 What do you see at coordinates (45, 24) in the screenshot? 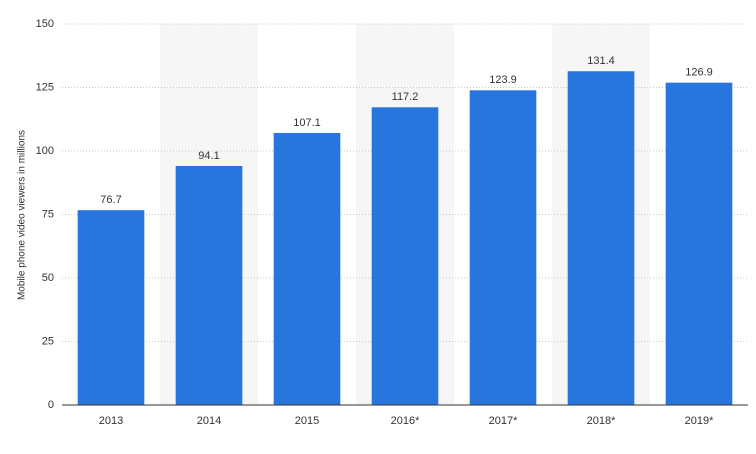
I see `y-tick-label: 150` at bounding box center [45, 24].